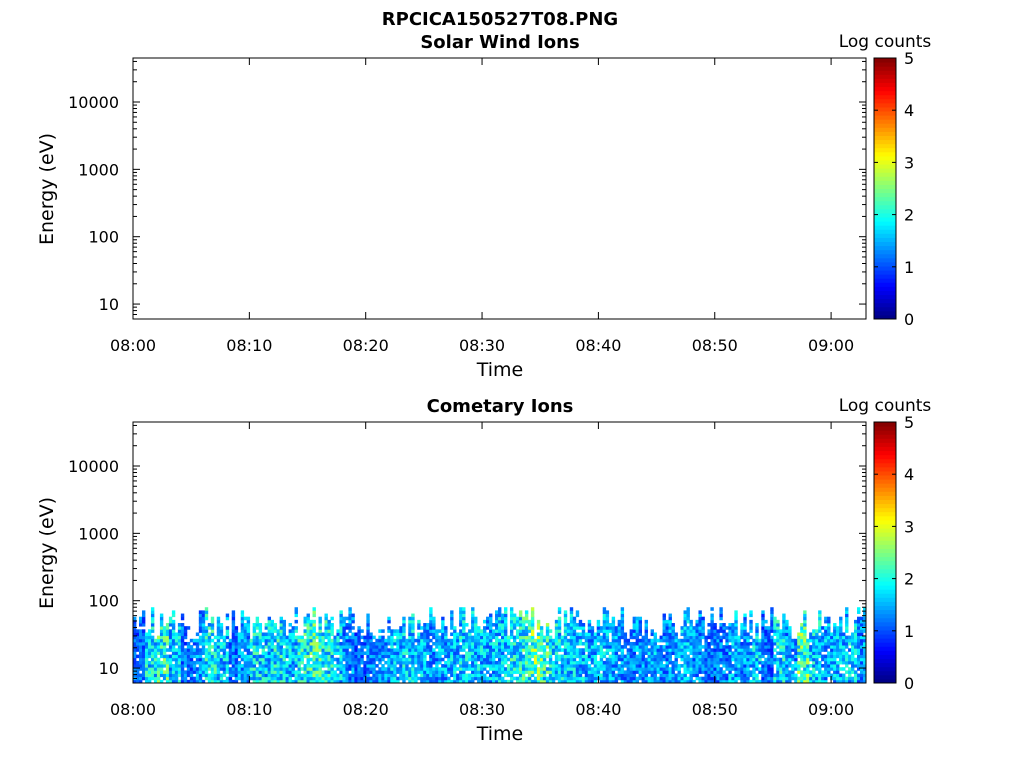 The width and height of the screenshot is (1024, 768). What do you see at coordinates (909, 58) in the screenshot?
I see `colorbar-tick-label: 5` at bounding box center [909, 58].